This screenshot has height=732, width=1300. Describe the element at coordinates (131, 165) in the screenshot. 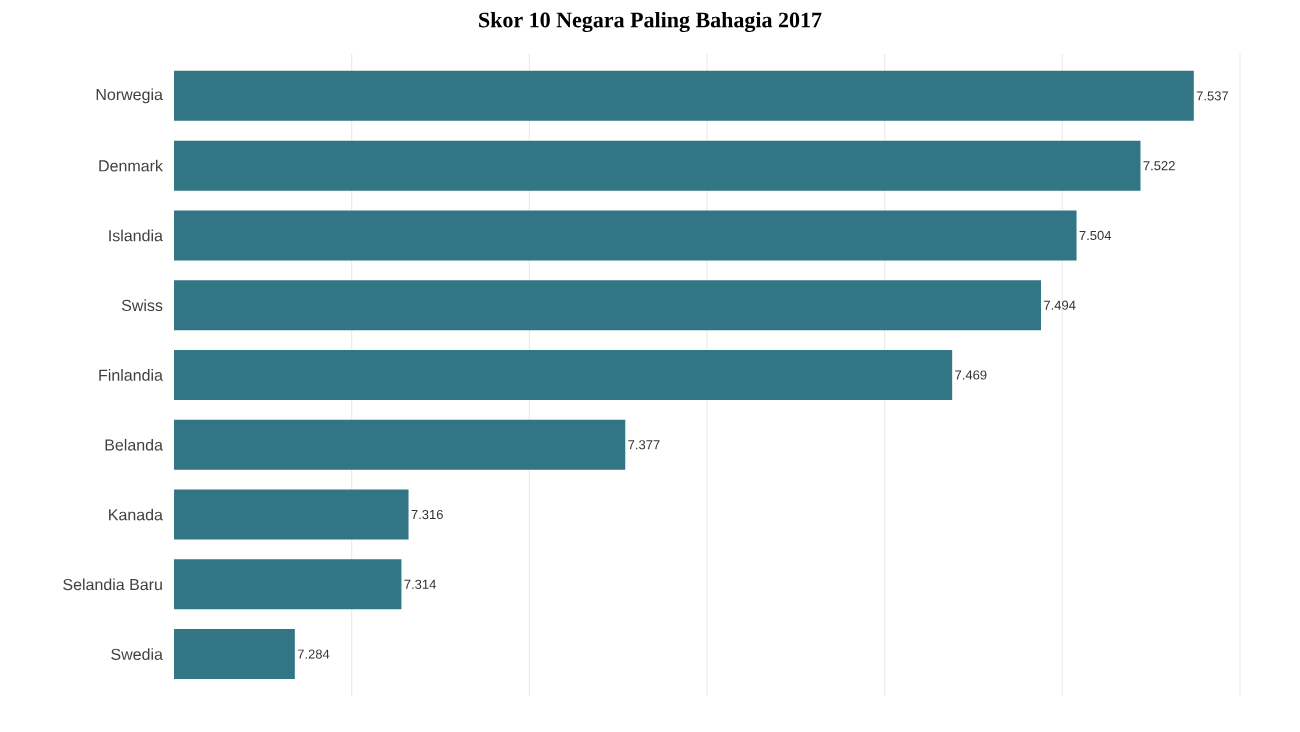

I see `y-tick-label: Denmark` at that location.